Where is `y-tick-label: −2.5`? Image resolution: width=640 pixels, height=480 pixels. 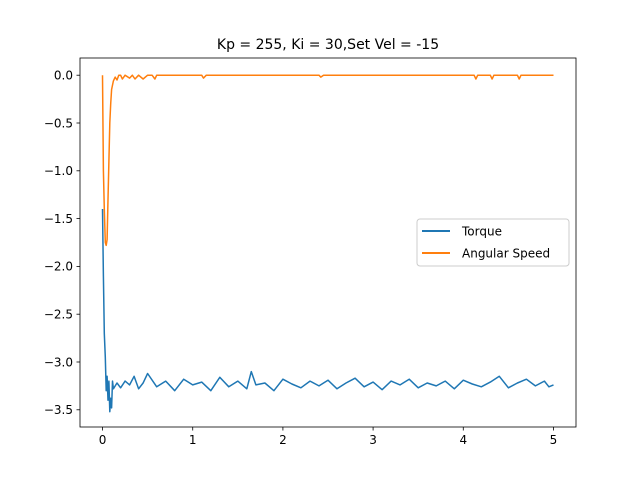
y-tick-label: −2.5 is located at coordinates (58, 314).